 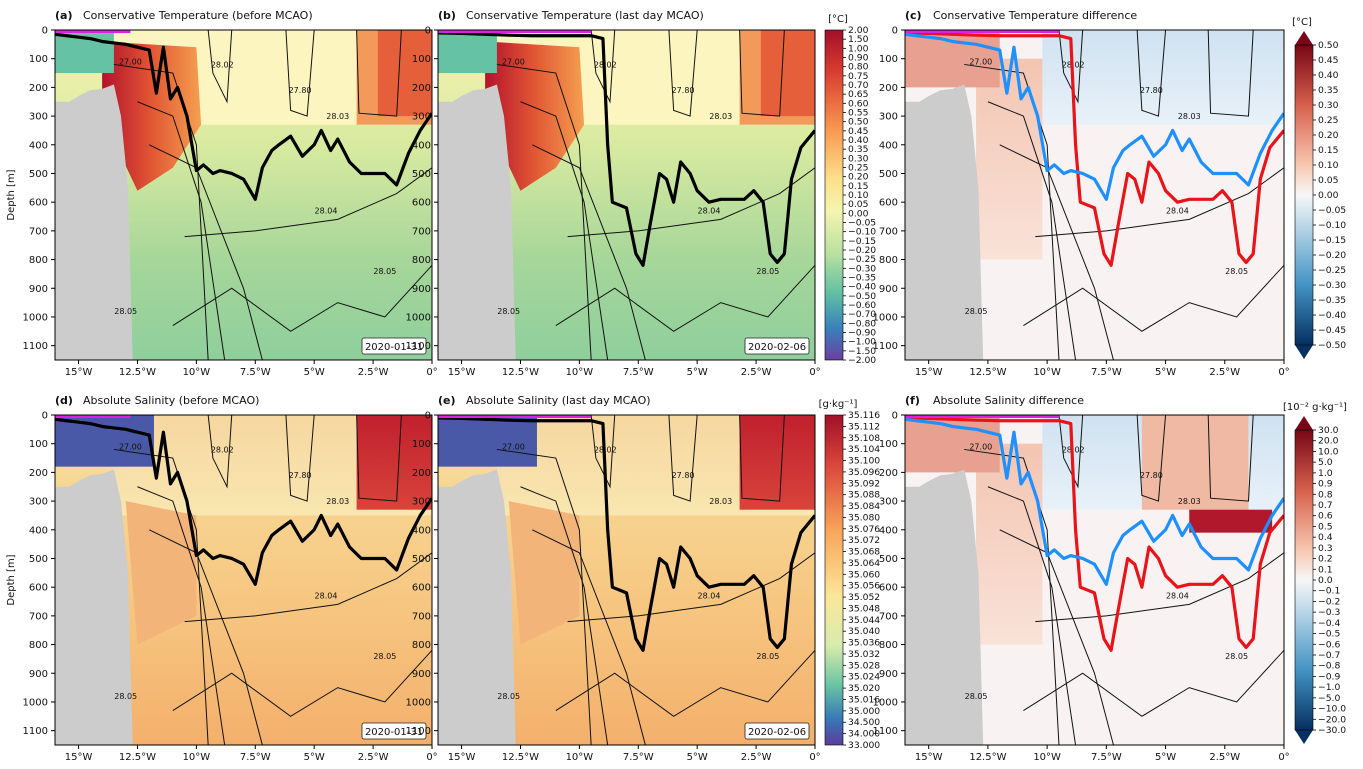 I want to click on x-tick-label: 0°, so click(x=431, y=757).